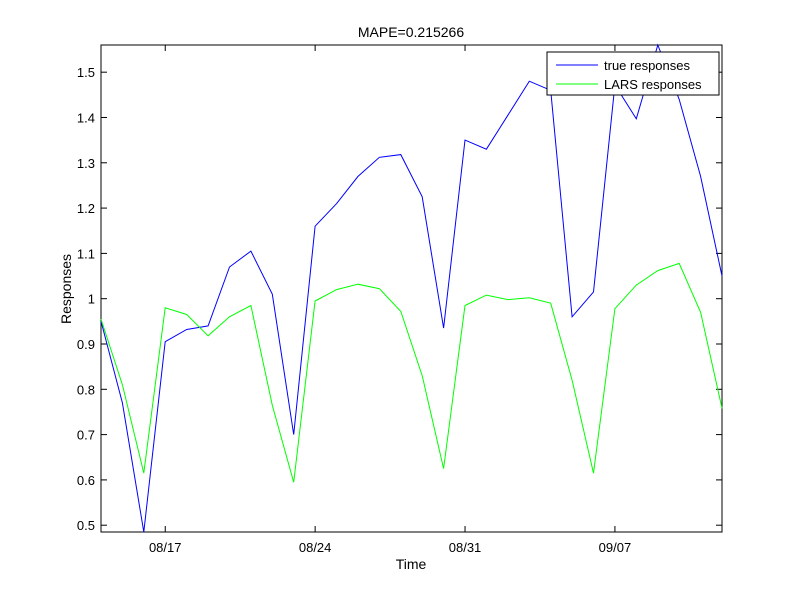  I want to click on y-tick-label: 0.8, so click(86, 389).